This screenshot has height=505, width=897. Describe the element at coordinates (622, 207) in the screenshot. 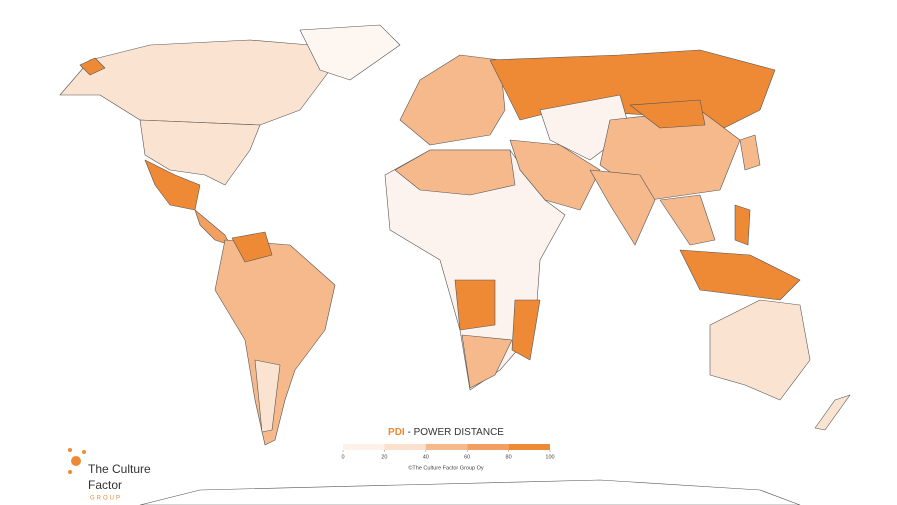

I see `india` at that location.